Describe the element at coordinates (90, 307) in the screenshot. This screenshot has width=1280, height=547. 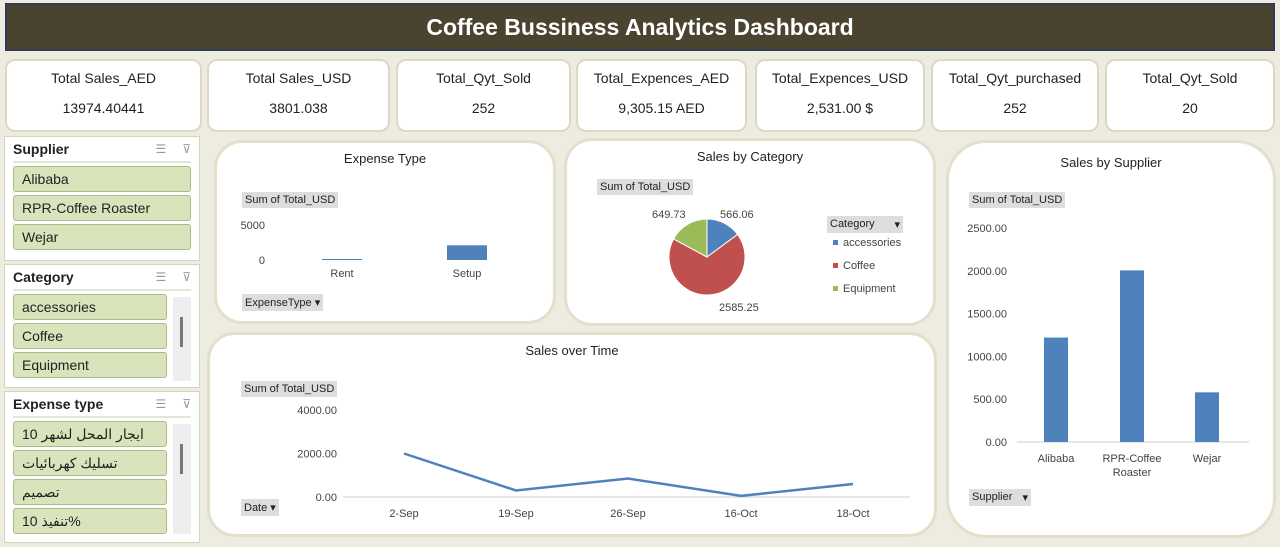
I see `slicer-item: accessories` at that location.